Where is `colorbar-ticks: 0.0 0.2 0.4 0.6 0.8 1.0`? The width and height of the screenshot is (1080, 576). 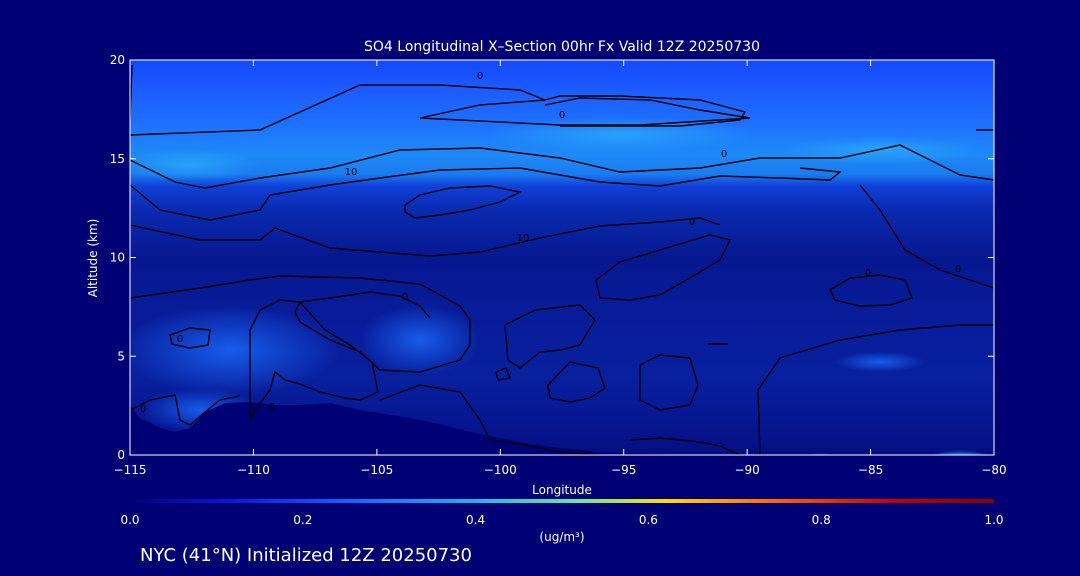 colorbar-ticks: 0.0 0.2 0.4 0.6 0.8 1.0 is located at coordinates (561, 520).